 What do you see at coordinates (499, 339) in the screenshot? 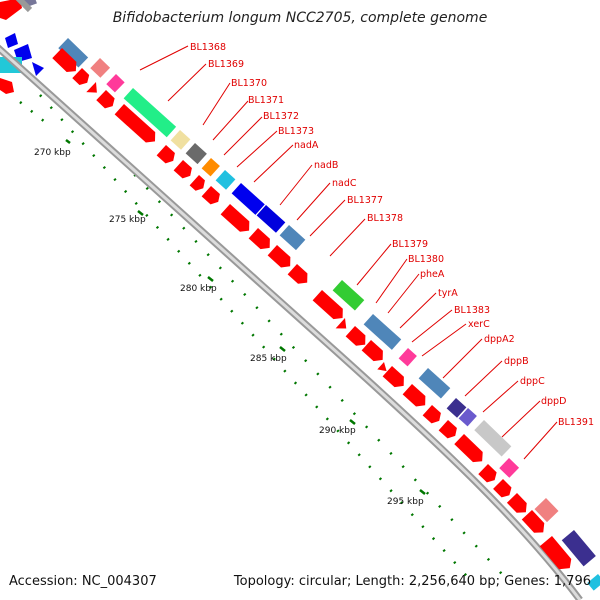
I see `gene-label-dppa2: dppA2` at bounding box center [499, 339].